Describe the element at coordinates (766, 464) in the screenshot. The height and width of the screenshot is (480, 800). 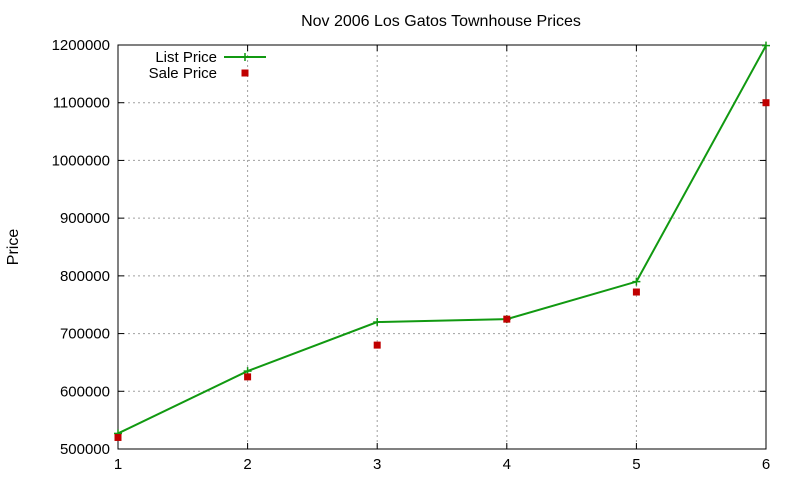
I see `x-tick-label: 6` at that location.